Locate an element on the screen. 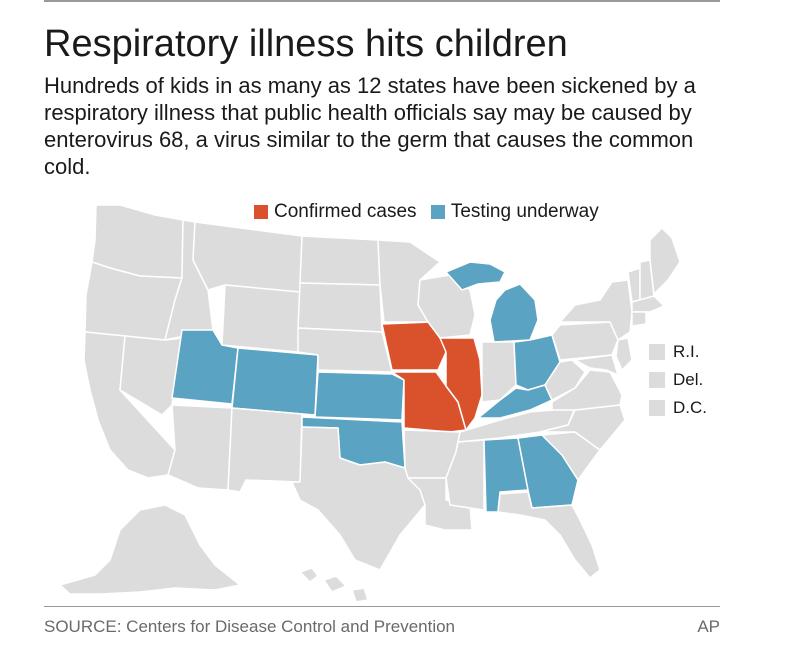  legend-label-confirmed: Confirmed cases is located at coordinates (345, 211).